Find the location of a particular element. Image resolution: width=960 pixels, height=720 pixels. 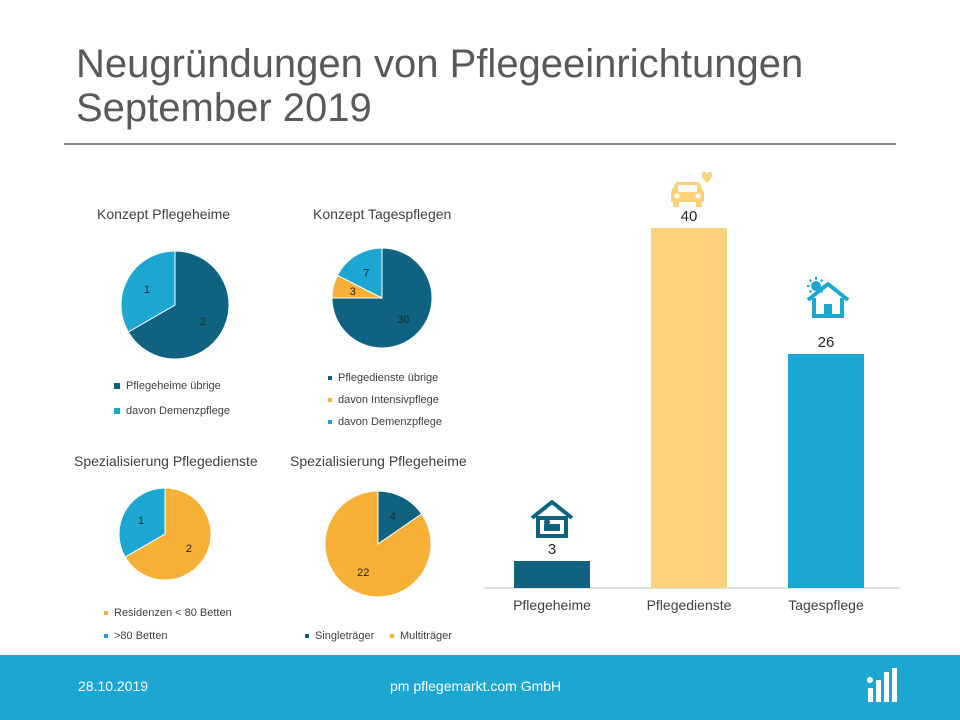

legend-item: >80 Betten is located at coordinates (136, 636).